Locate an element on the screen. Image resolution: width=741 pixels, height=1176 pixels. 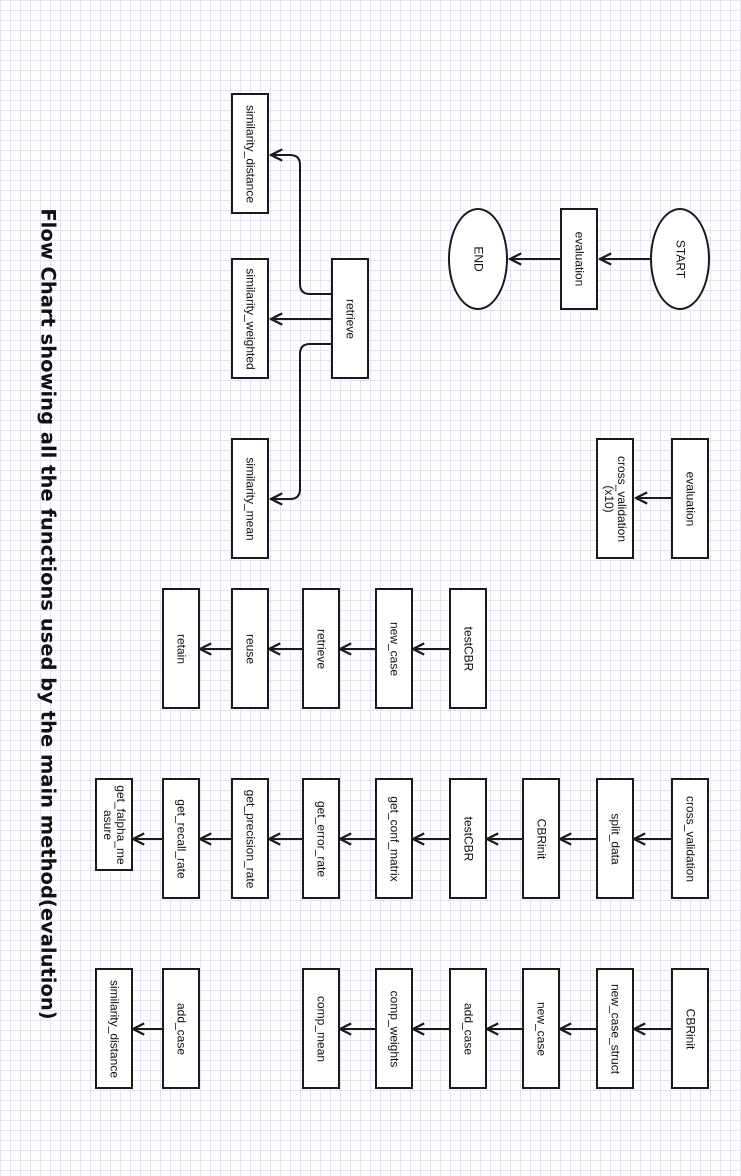
similarity-distance-label: similarity_distance is located at coordinates (250, 153).